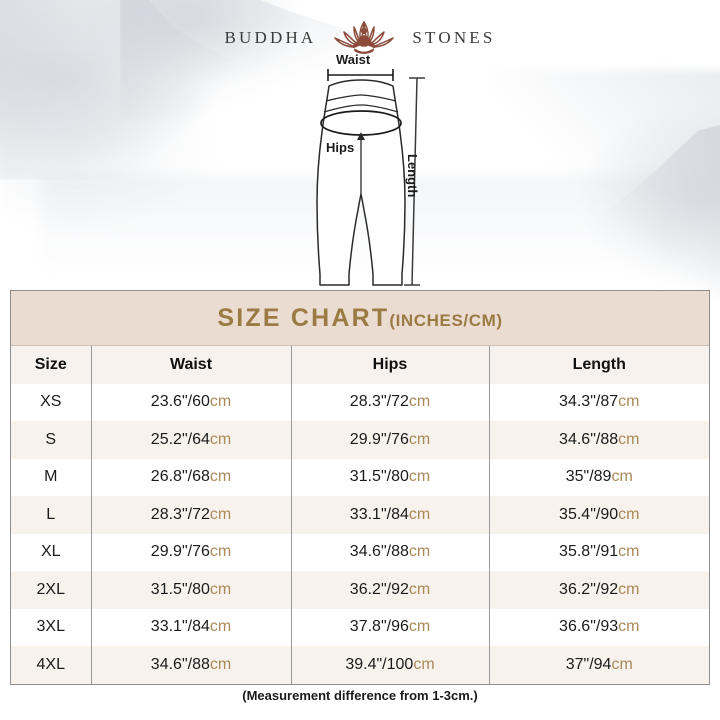  I want to click on value-waist: 26.8"/68, so click(180, 477).